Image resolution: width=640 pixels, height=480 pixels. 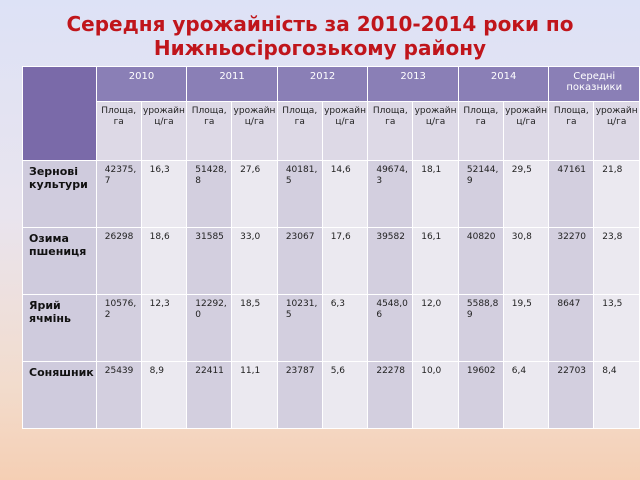 I want to click on cell-yield: 29,5, so click(x=526, y=194).